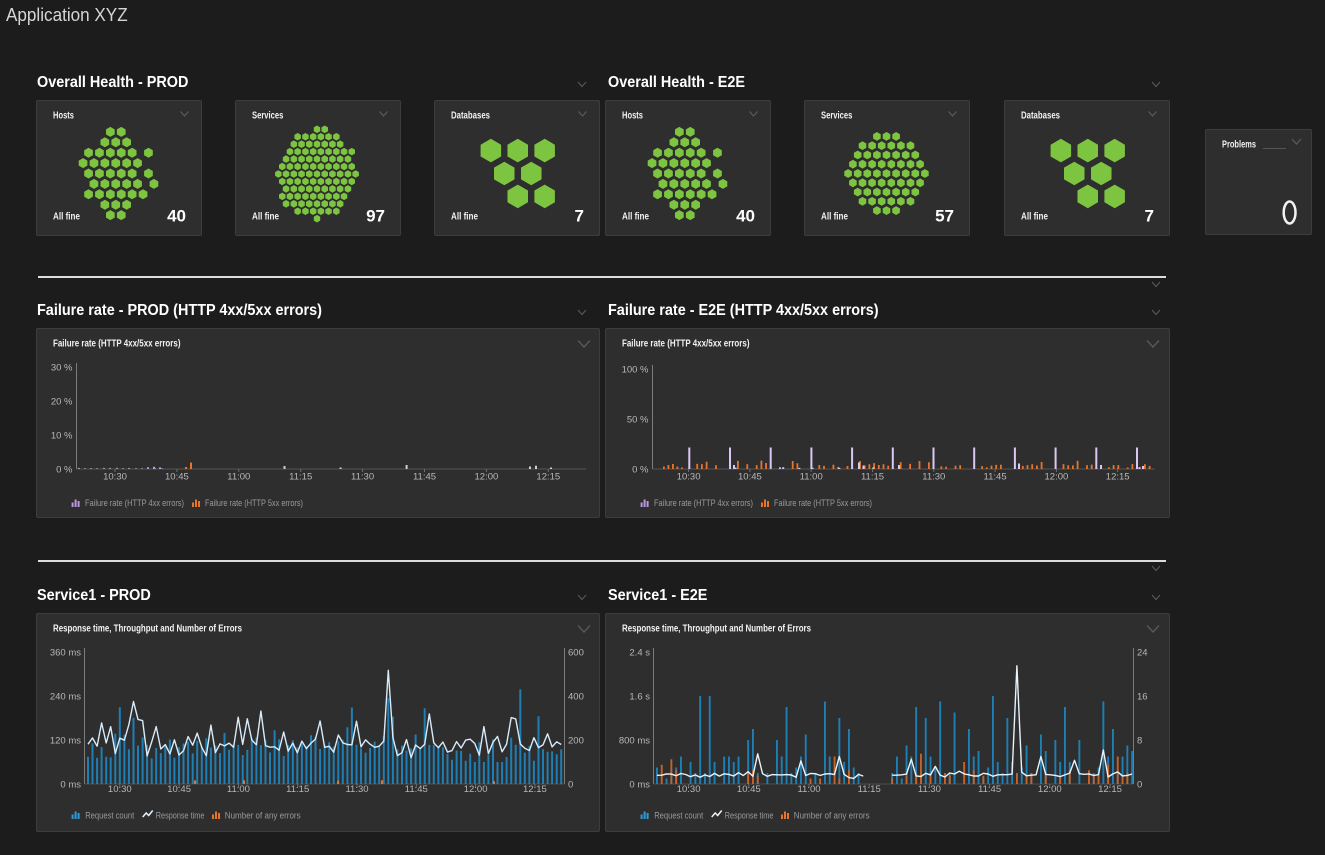 This screenshot has height=855, width=1325. What do you see at coordinates (64, 741) in the screenshot?
I see `svg-text: 120 ms` at bounding box center [64, 741].